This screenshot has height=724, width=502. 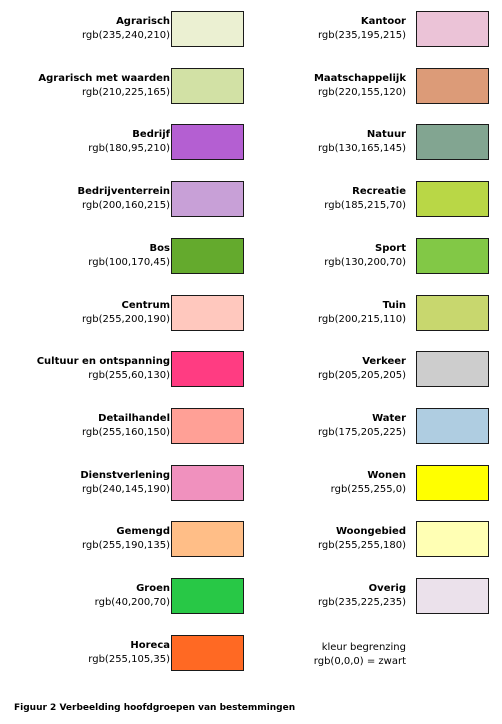 What do you see at coordinates (143, 532) in the screenshot?
I see `legend-entry-name: Gemengd` at bounding box center [143, 532].